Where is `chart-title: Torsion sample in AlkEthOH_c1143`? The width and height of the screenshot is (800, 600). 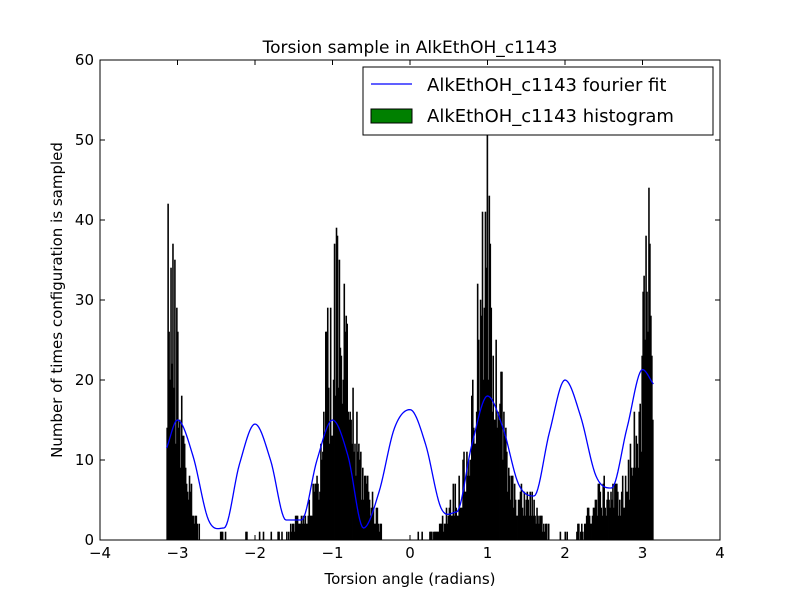
chart-title: Torsion sample in AlkEthOH_c1143 is located at coordinates (410, 48).